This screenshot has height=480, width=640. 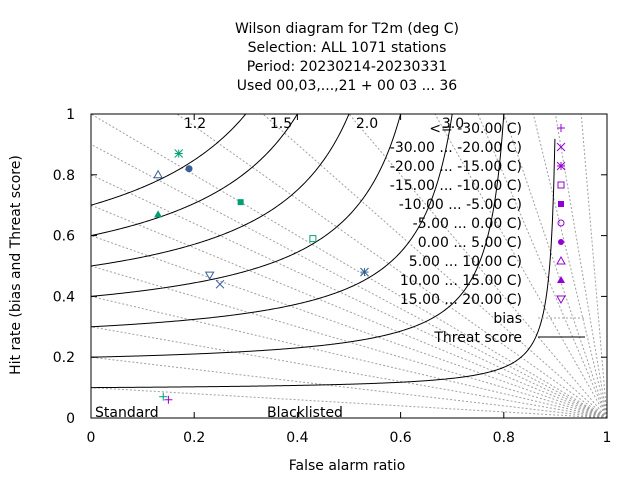 What do you see at coordinates (281, 124) in the screenshot?
I see `bias-label: 1.5` at bounding box center [281, 124].